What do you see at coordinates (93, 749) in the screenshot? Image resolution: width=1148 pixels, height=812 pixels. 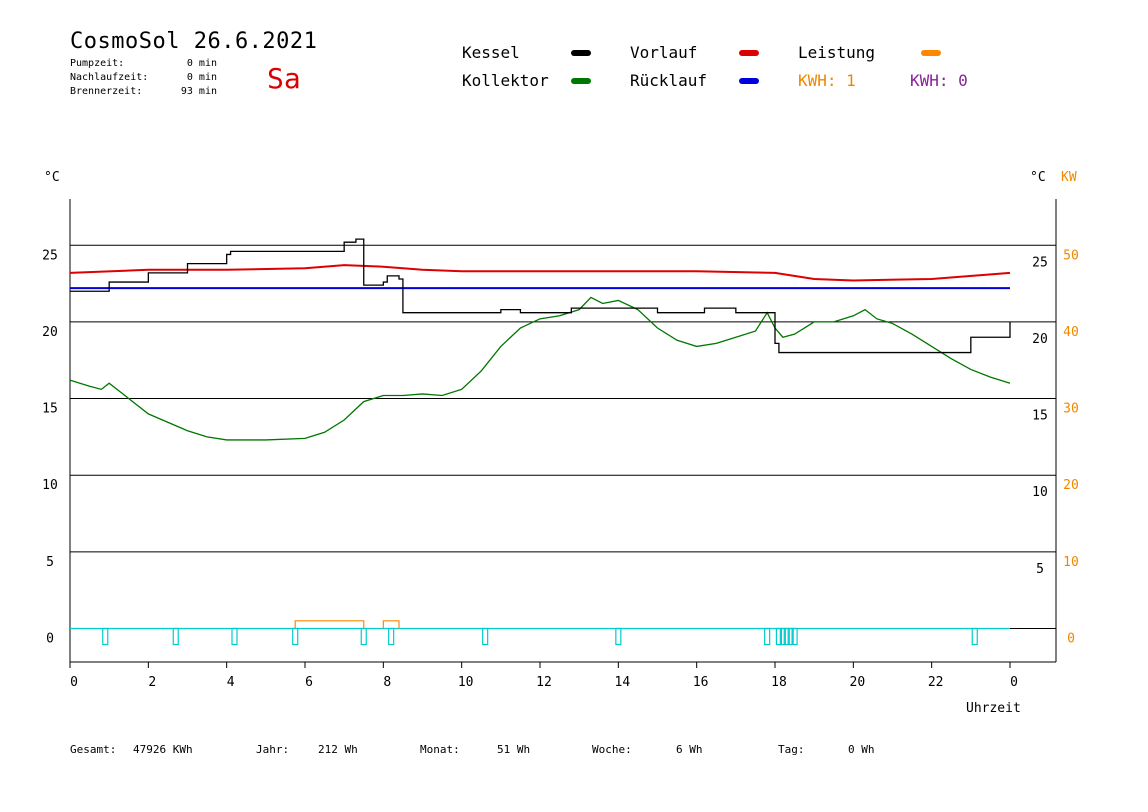 I see `footer-gesamt-label: Gesamt:` at bounding box center [93, 749].